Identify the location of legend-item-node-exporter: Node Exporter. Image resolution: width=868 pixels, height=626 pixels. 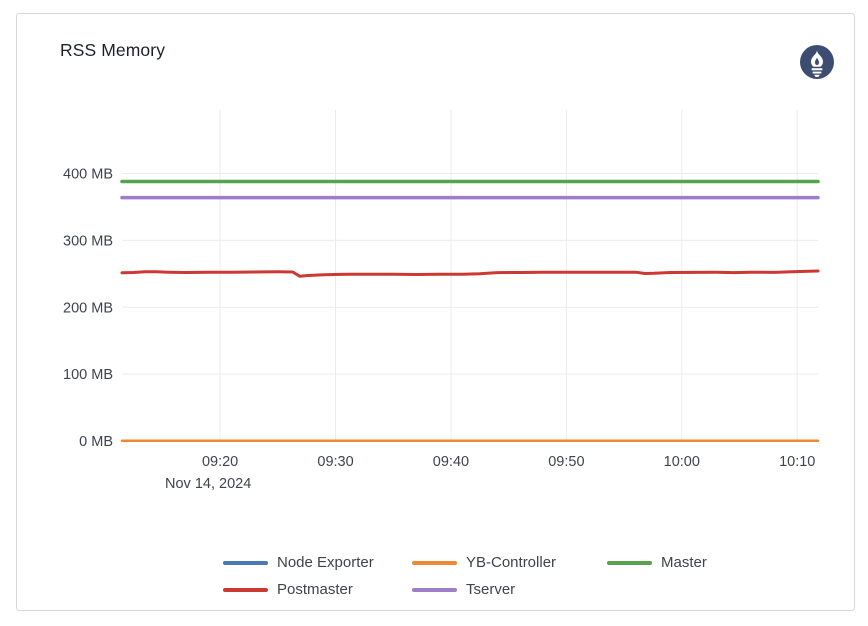
(317, 562).